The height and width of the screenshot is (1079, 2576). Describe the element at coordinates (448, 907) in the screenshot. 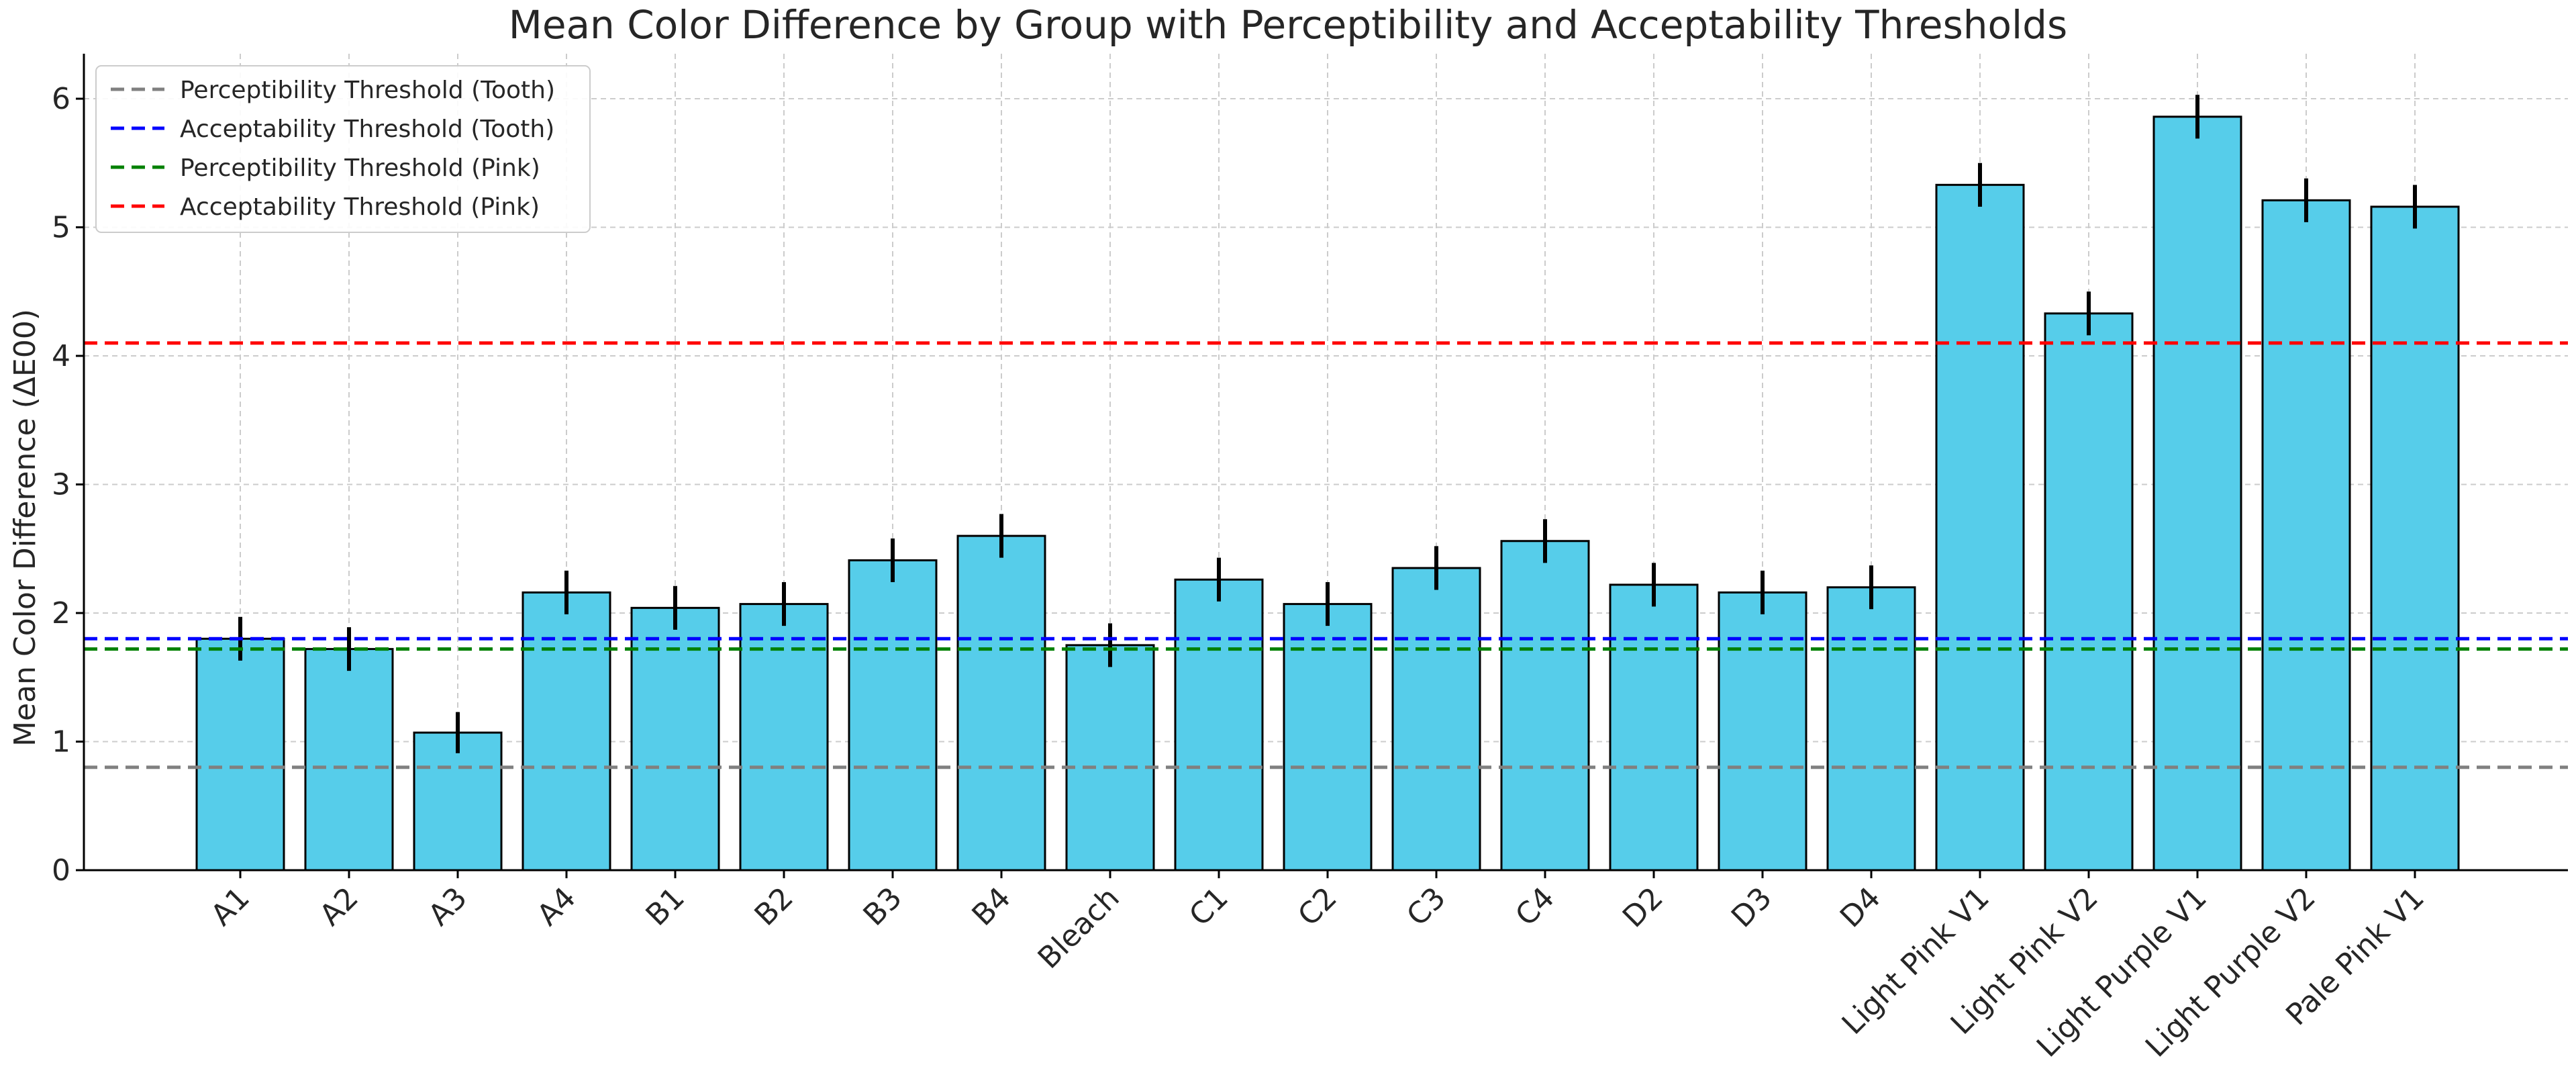

I see `x-tick-label-2: A3` at that location.